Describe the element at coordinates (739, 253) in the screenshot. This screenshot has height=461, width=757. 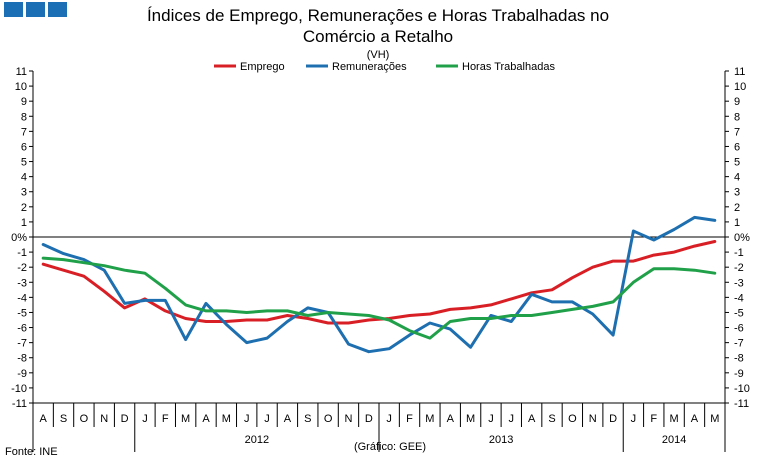
I see `y-tick-label-right: -1` at that location.